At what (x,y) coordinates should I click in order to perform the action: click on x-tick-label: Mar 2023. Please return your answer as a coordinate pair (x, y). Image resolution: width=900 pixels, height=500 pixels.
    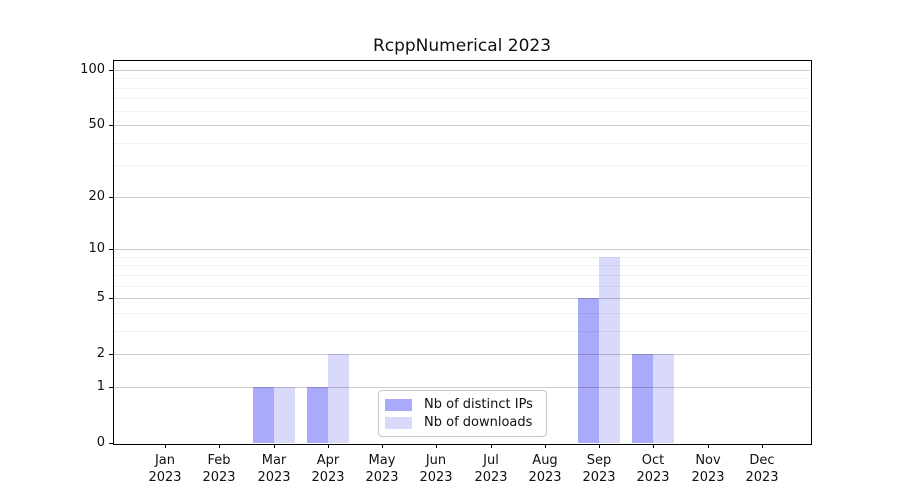
    Looking at the image, I should click on (274, 469).